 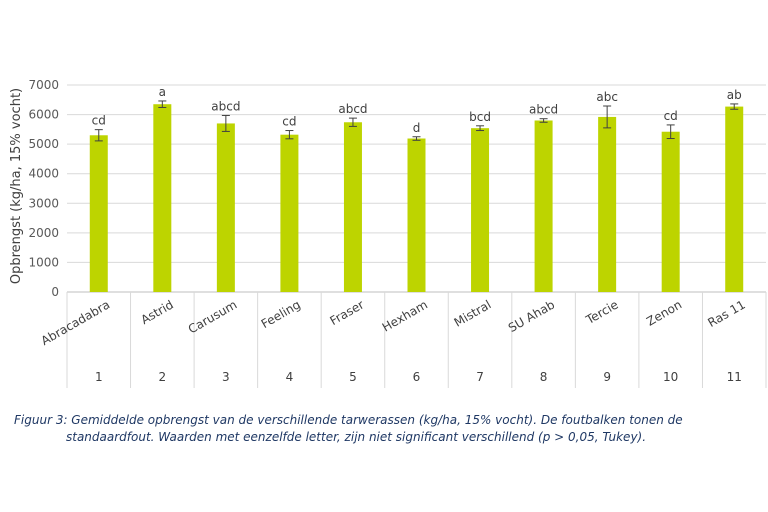 What do you see at coordinates (664, 312) in the screenshot?
I see `category-label: Zenon` at bounding box center [664, 312].